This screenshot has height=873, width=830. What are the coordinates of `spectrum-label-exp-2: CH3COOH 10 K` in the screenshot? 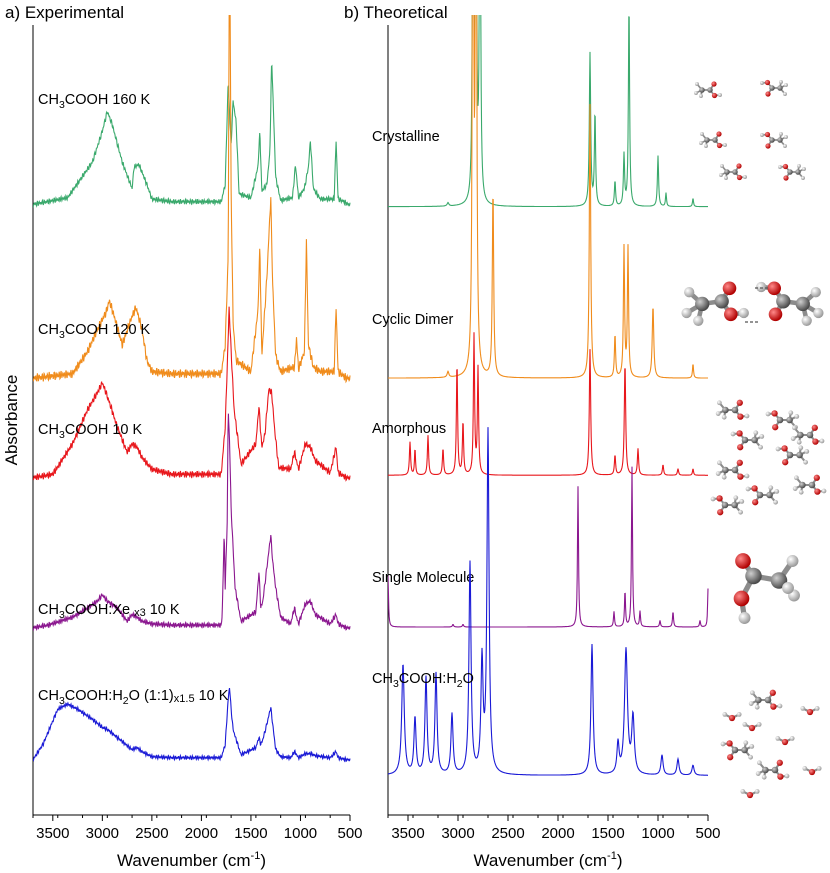 It's located at (90, 431).